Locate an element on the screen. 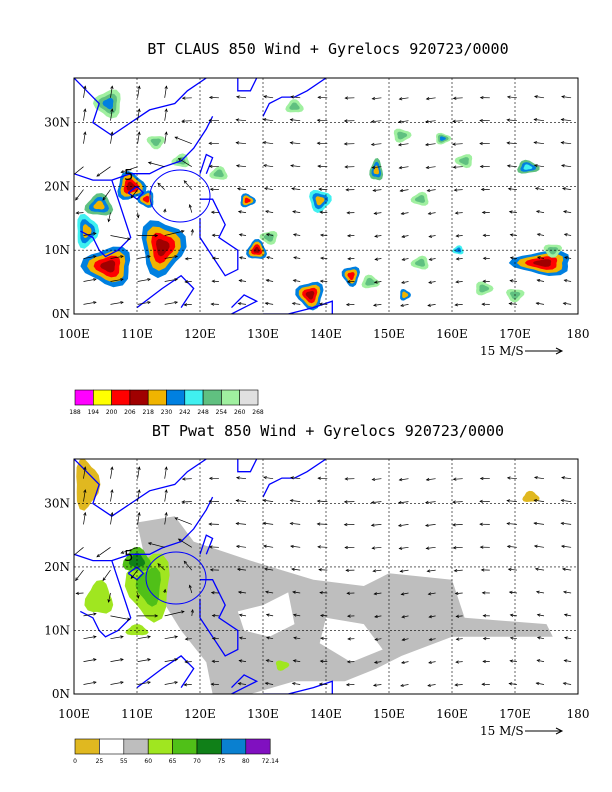 This screenshot has height=792, width=612. colorbar-label: 248 is located at coordinates (203, 412).